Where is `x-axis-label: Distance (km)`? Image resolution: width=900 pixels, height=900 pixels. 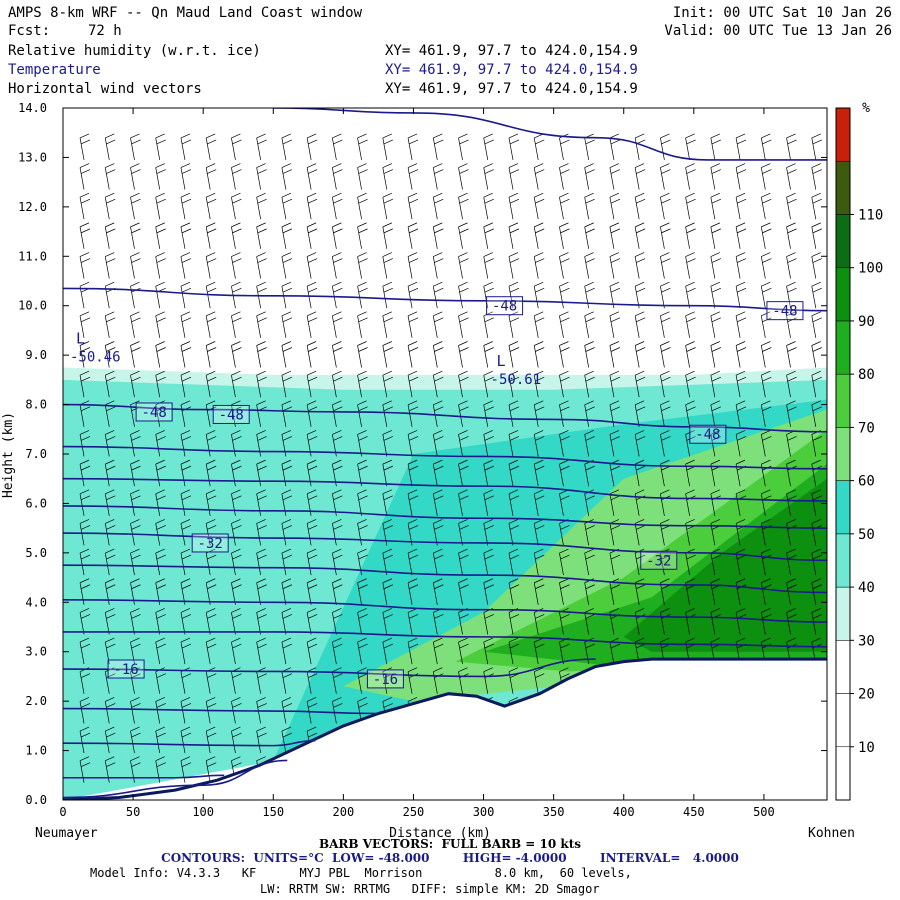 x-axis-label: Distance (km) is located at coordinates (440, 833).